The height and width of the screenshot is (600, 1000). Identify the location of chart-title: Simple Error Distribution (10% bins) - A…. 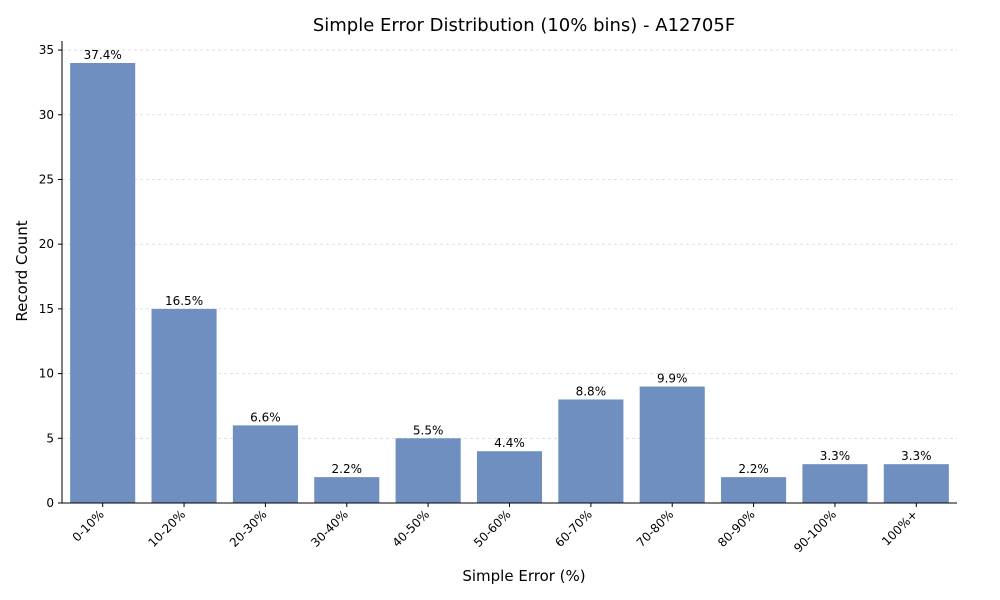
(524, 25).